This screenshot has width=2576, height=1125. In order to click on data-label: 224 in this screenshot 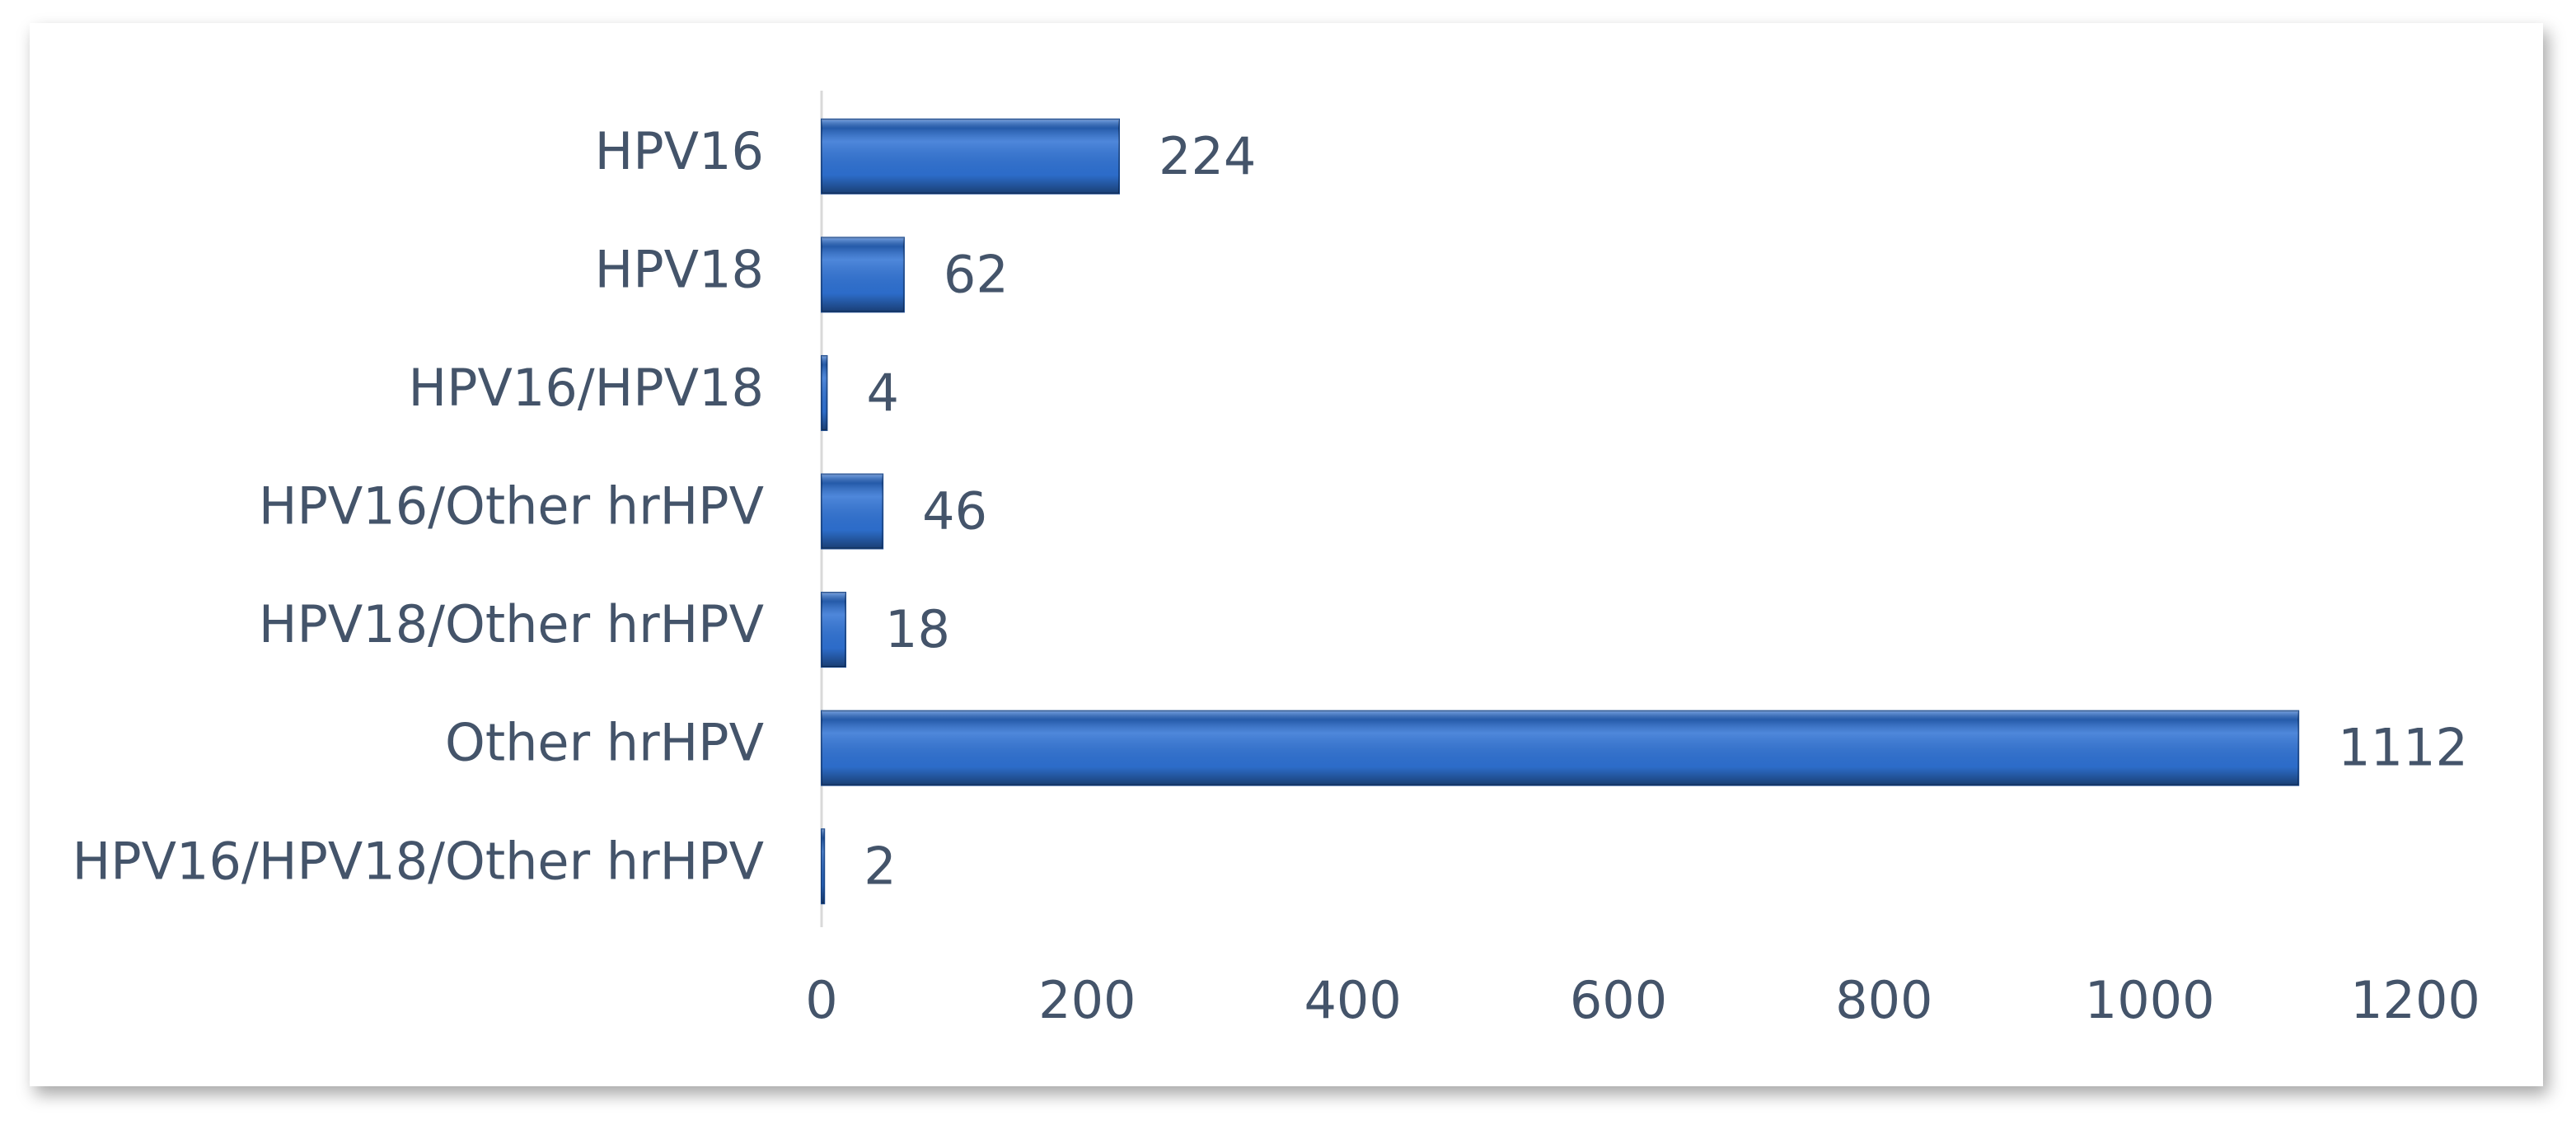, I will do `click(1207, 156)`.